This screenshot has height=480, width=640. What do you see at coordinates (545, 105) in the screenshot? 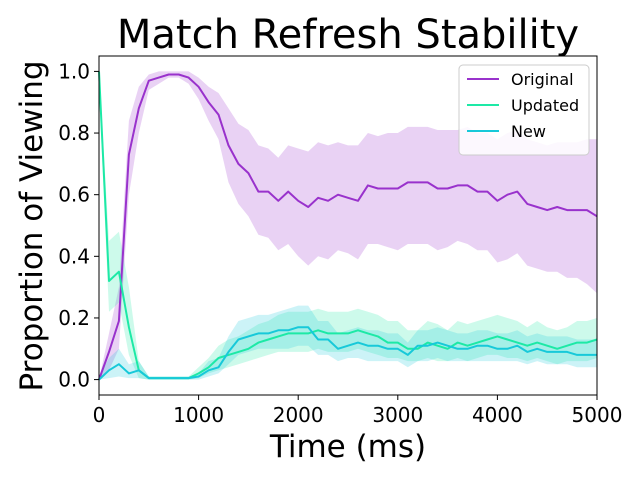
I see `legend-label-updated: Updated` at bounding box center [545, 105].